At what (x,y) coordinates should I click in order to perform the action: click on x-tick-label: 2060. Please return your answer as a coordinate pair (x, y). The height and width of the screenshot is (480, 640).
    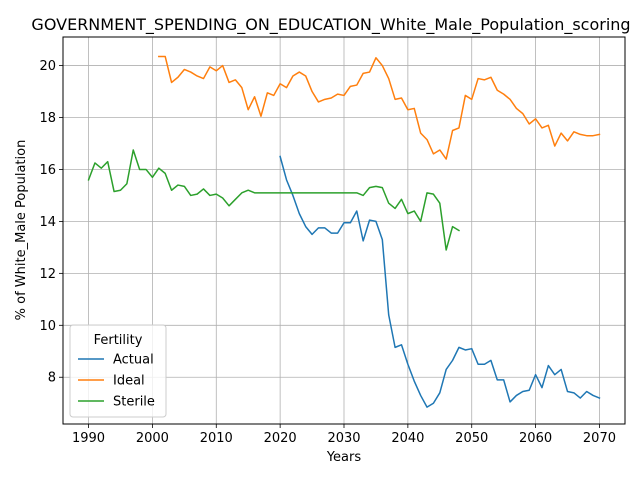
    Looking at the image, I should click on (535, 438).